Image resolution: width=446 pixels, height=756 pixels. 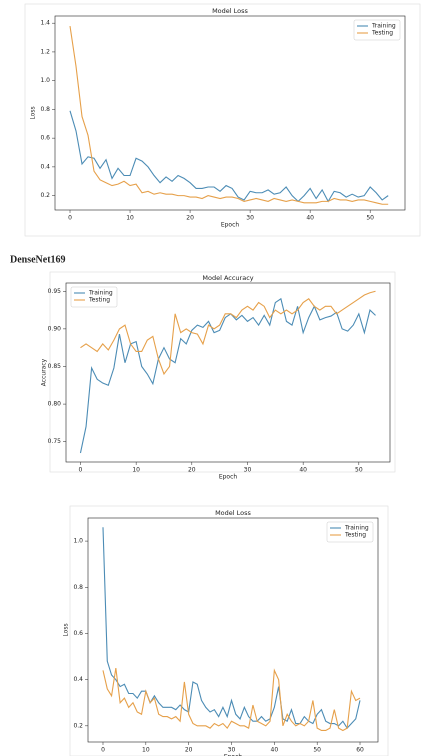 I want to click on y-axis-label: Accuracy, so click(x=44, y=372).